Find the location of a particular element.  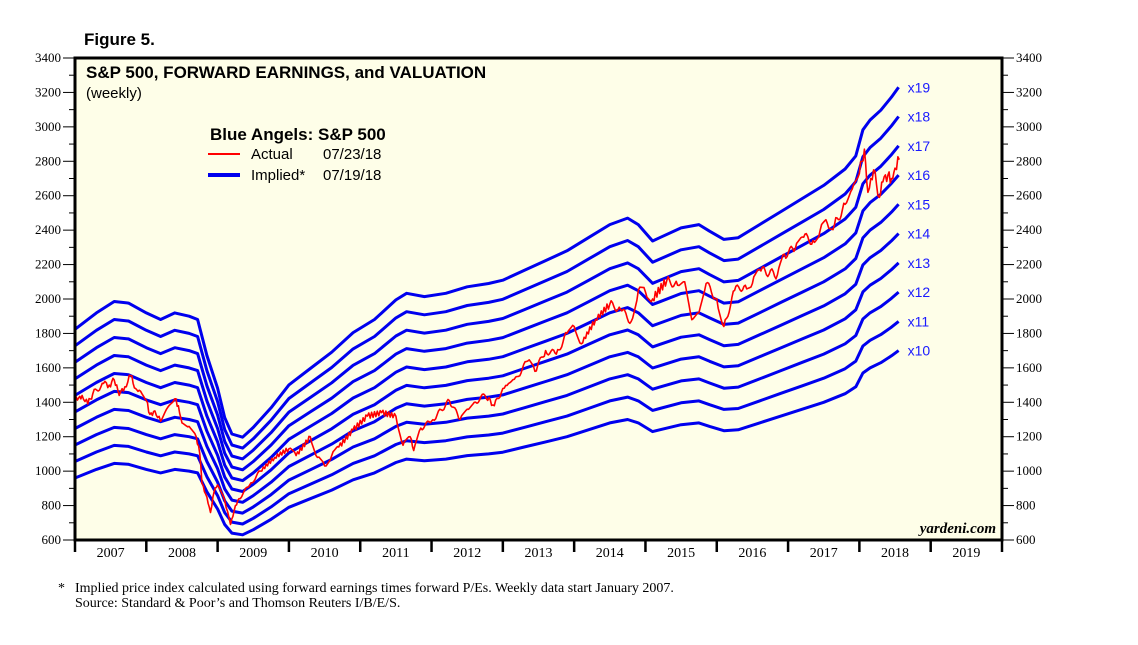

y-tick-label-right: 2600 is located at coordinates (1029, 195).